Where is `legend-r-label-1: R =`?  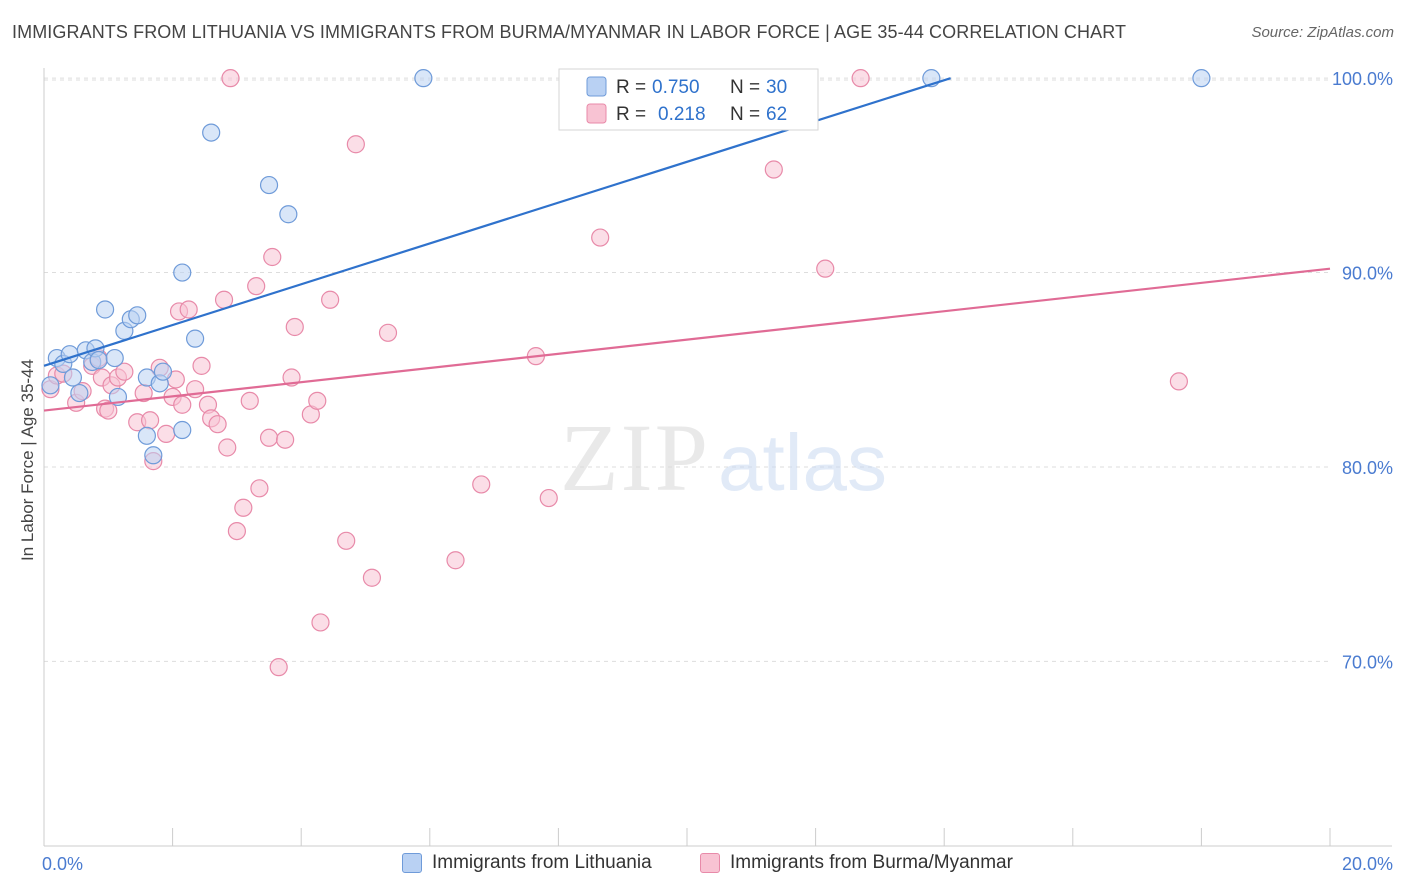
legend-r-label-1: R = is located at coordinates (631, 87).